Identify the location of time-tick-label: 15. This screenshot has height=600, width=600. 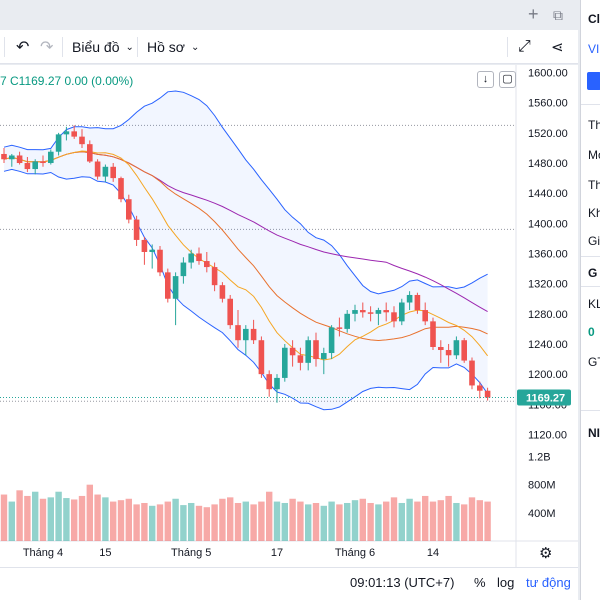
(105, 553).